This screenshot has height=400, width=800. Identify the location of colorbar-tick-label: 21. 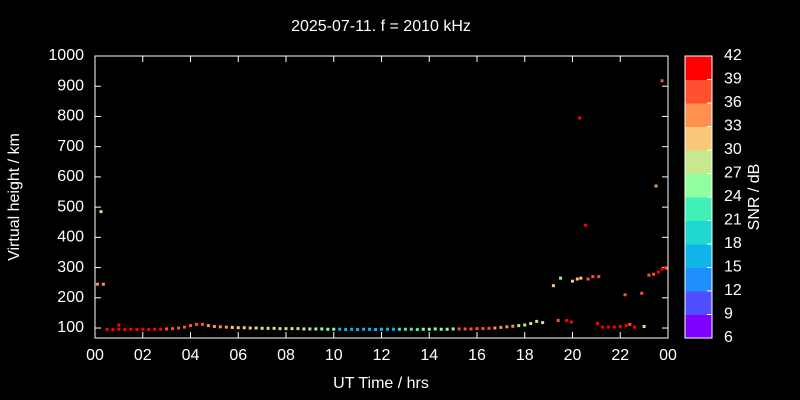
(733, 220).